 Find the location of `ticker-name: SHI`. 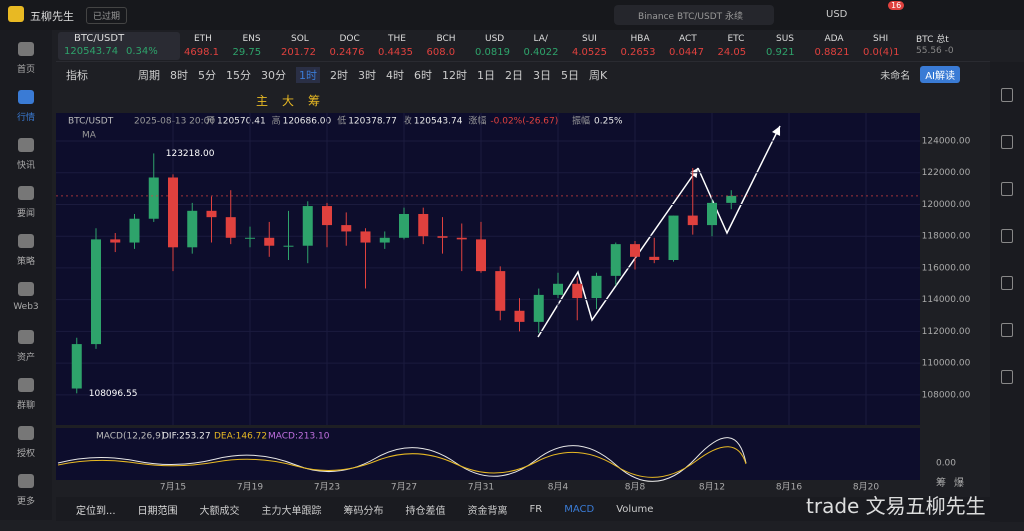

ticker-name: SHI is located at coordinates (881, 39).